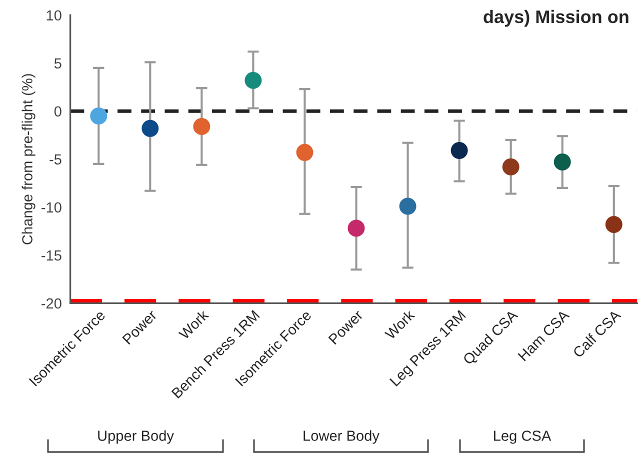 Image resolution: width=639 pixels, height=458 pixels. What do you see at coordinates (52, 255) in the screenshot?
I see `y-tick-label: -15` at bounding box center [52, 255].